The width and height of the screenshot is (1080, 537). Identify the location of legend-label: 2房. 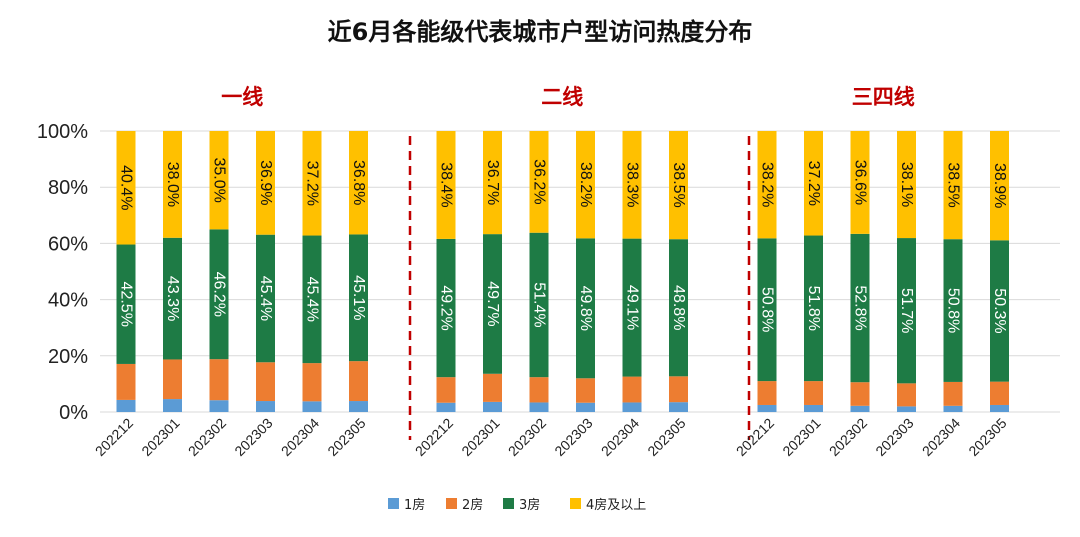
(472, 505).